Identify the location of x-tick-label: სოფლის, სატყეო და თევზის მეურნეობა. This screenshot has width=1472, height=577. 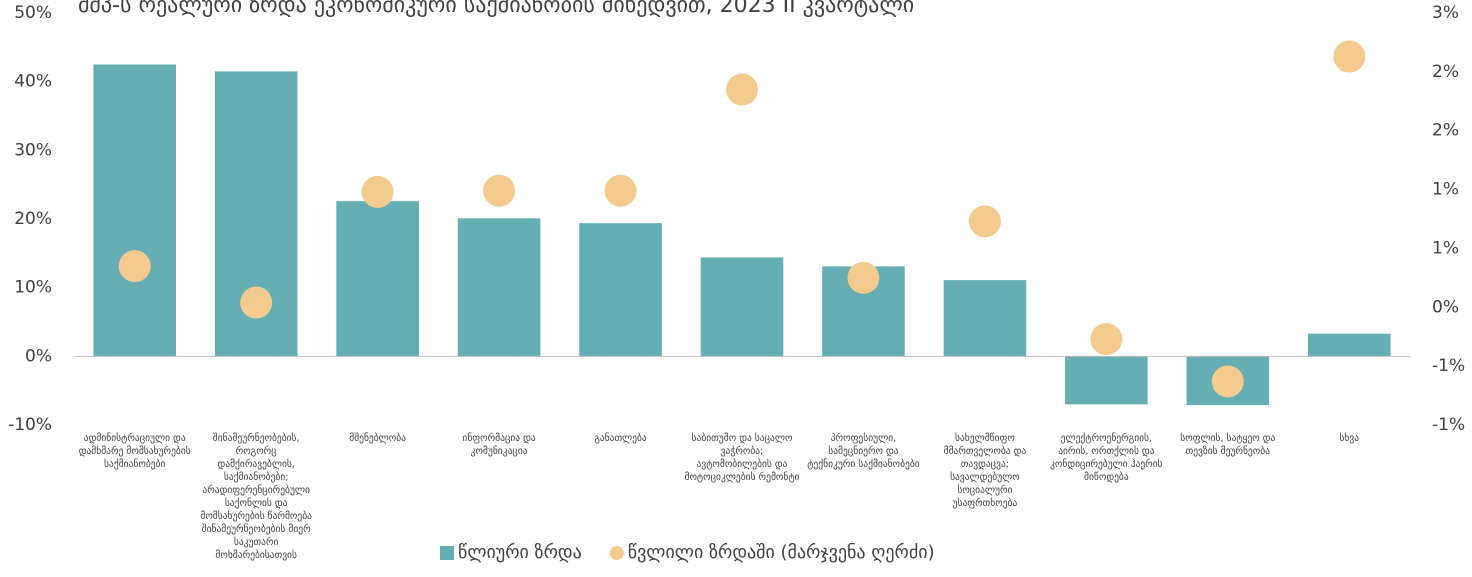
(1228, 445).